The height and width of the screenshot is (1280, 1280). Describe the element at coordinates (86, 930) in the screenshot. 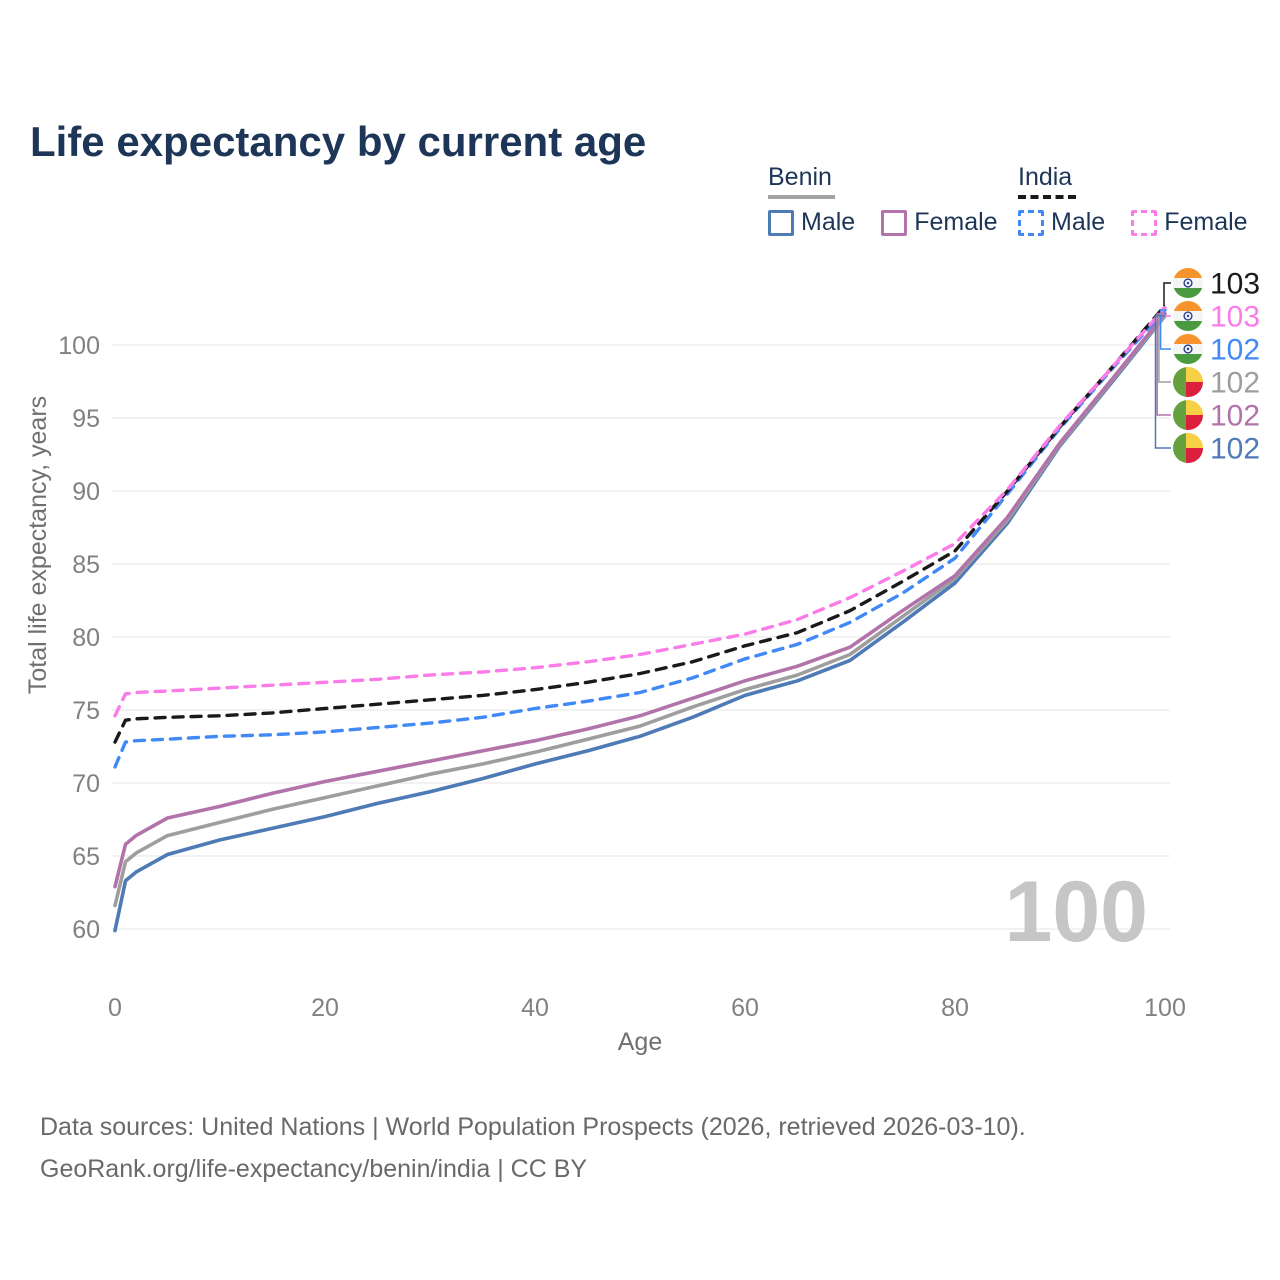

I see `y-tick-label: 60` at that location.